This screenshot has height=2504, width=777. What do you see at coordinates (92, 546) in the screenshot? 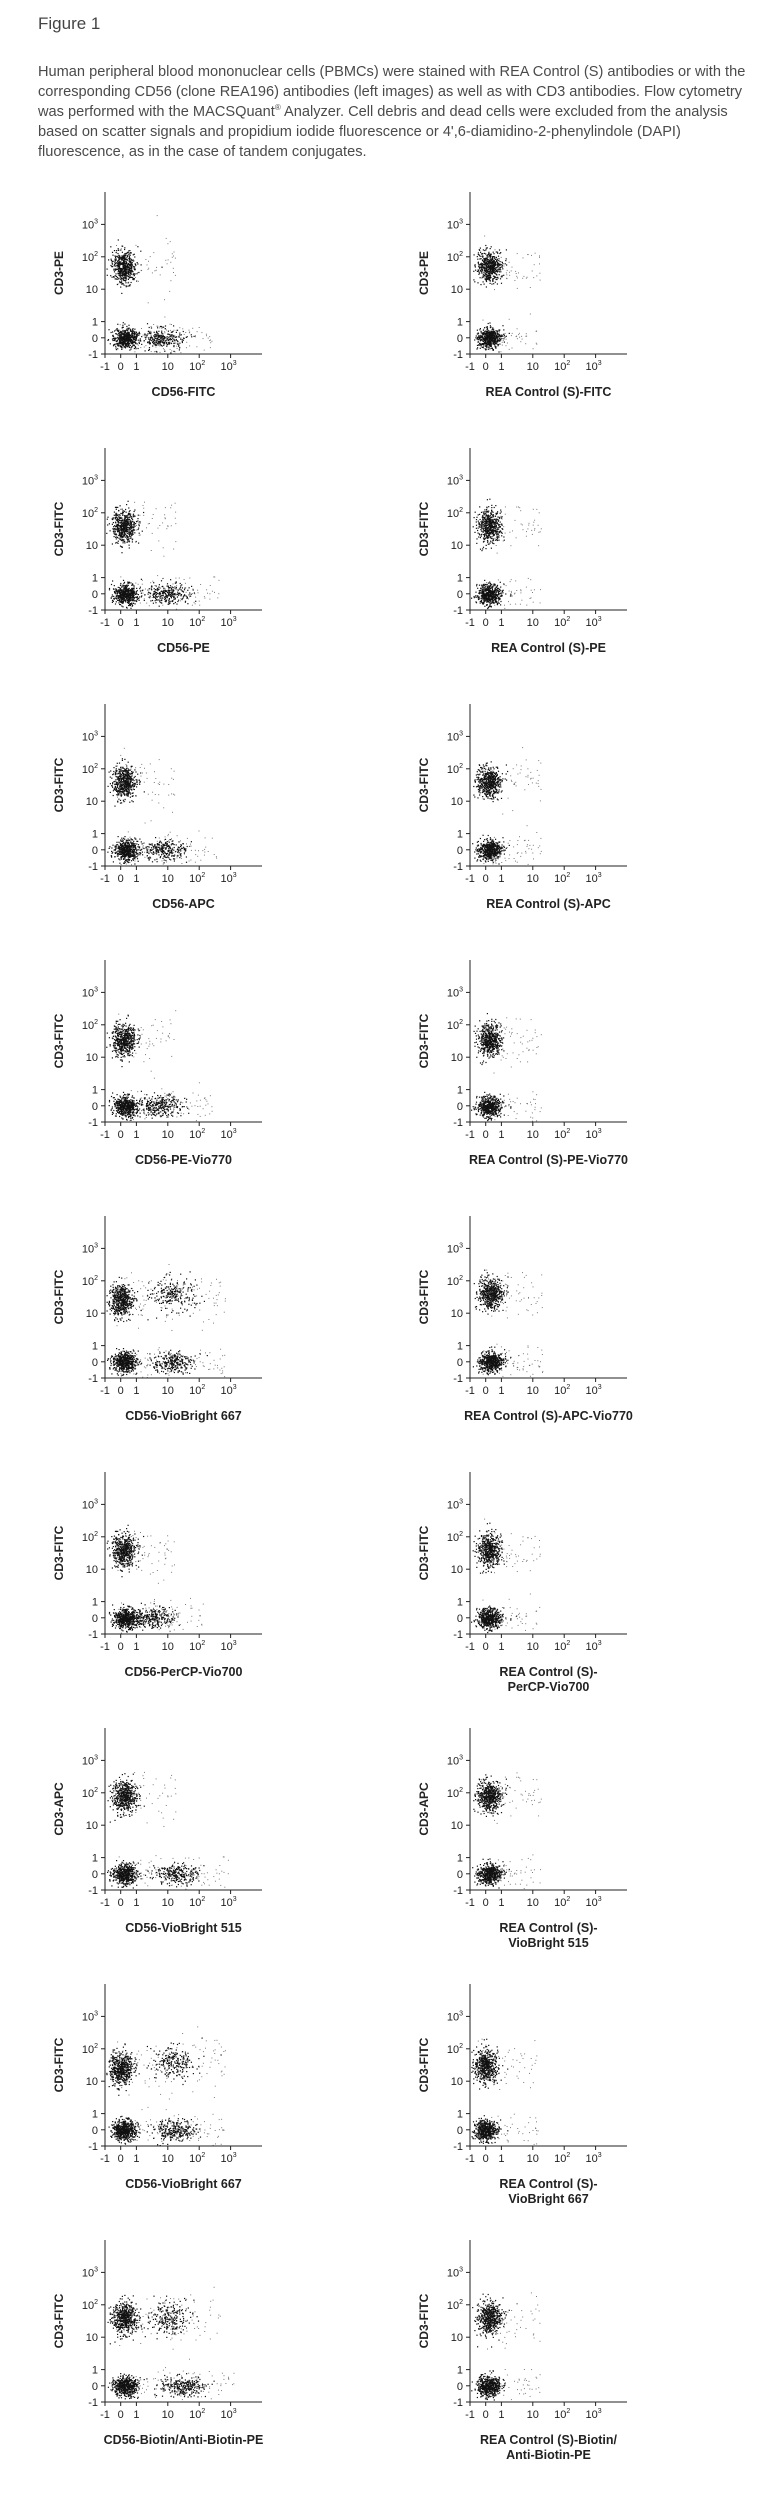
I see `y-tick-label: 10` at bounding box center [92, 546].